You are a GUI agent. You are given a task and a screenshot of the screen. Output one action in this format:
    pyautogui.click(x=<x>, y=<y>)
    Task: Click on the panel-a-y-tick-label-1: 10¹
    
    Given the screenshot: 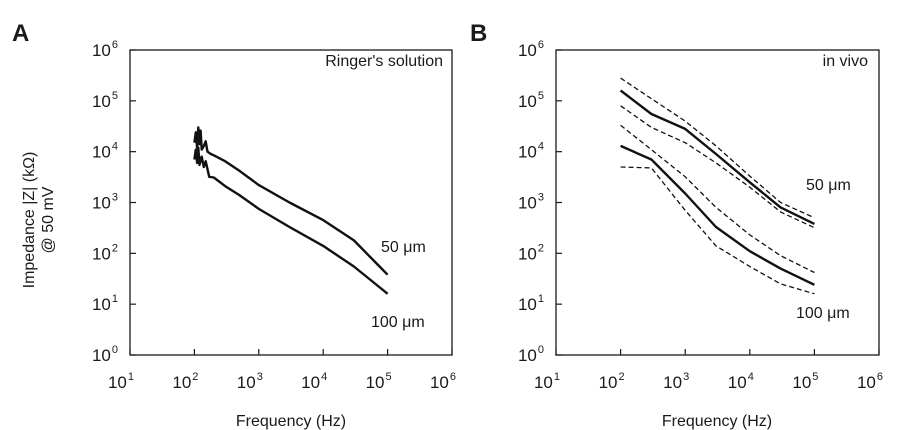 What is the action you would take?
    pyautogui.click(x=105, y=303)
    